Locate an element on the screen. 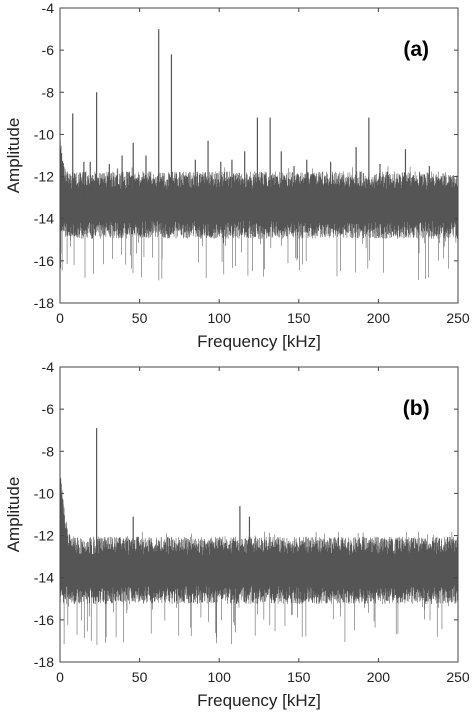 Image resolution: width=474 pixels, height=722 pixels. y-axis-label-a: Amplitude is located at coordinates (13, 156).